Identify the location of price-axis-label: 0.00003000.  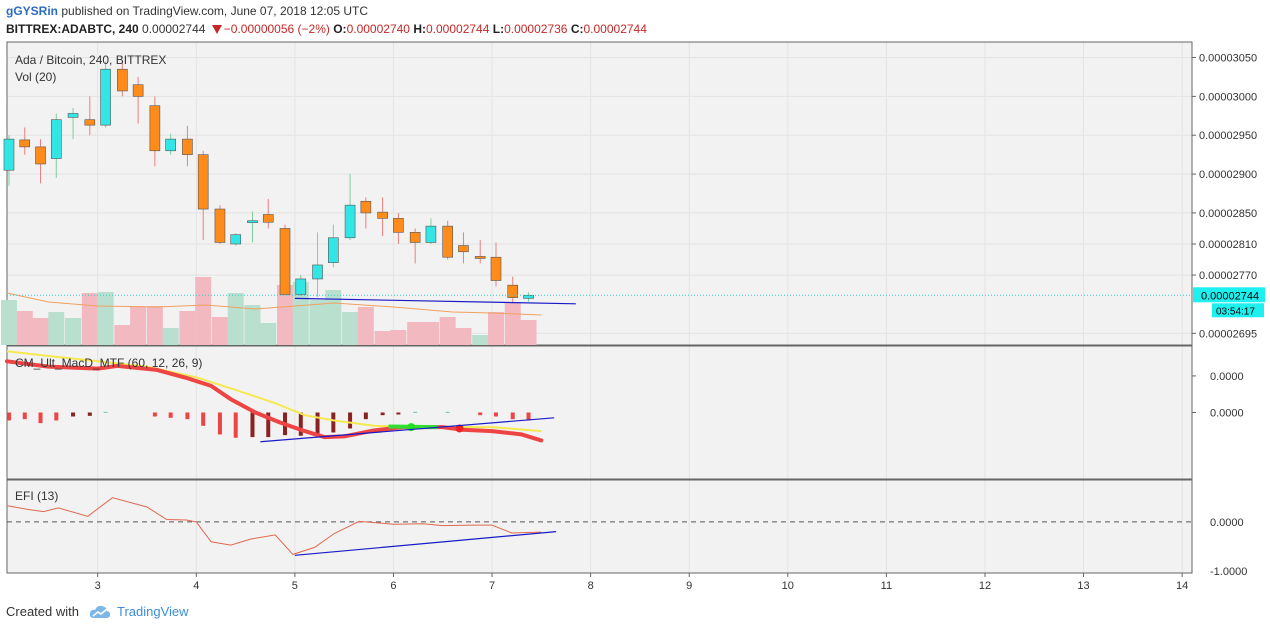
(1228, 97).